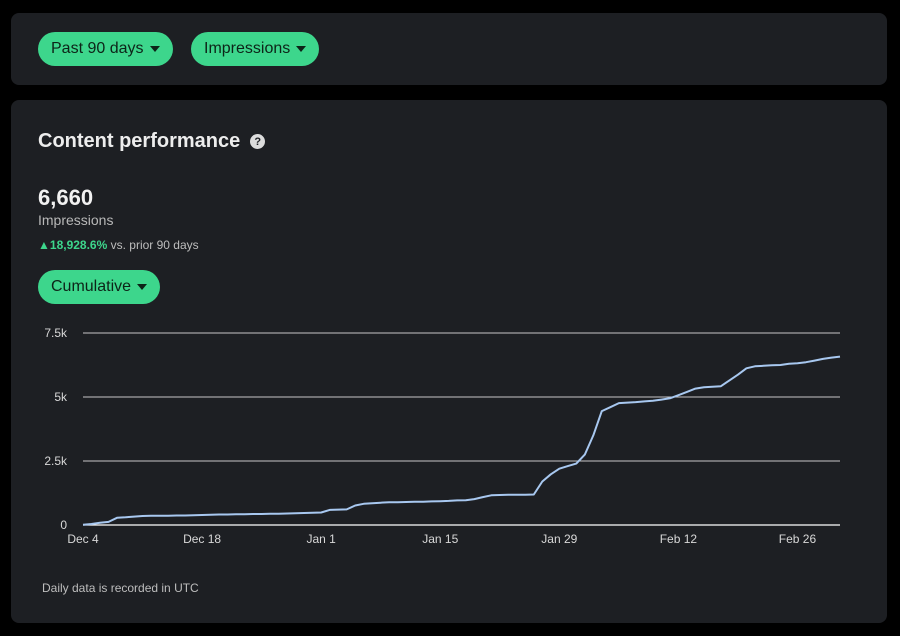  What do you see at coordinates (76, 220) in the screenshot?
I see `metric-label: Impressions` at bounding box center [76, 220].